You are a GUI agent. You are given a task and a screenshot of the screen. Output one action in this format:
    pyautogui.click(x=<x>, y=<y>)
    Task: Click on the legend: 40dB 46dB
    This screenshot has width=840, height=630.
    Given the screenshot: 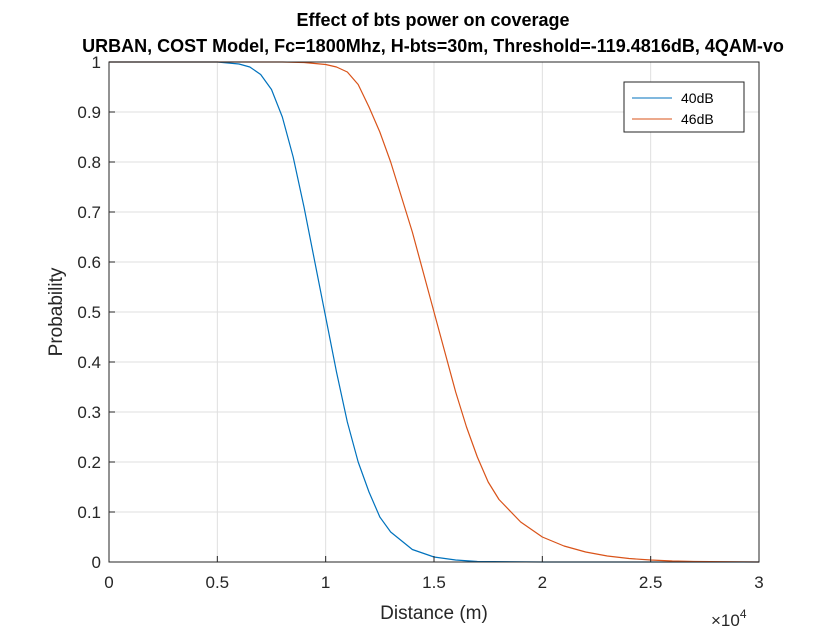 What is the action you would take?
    pyautogui.click(x=684, y=107)
    